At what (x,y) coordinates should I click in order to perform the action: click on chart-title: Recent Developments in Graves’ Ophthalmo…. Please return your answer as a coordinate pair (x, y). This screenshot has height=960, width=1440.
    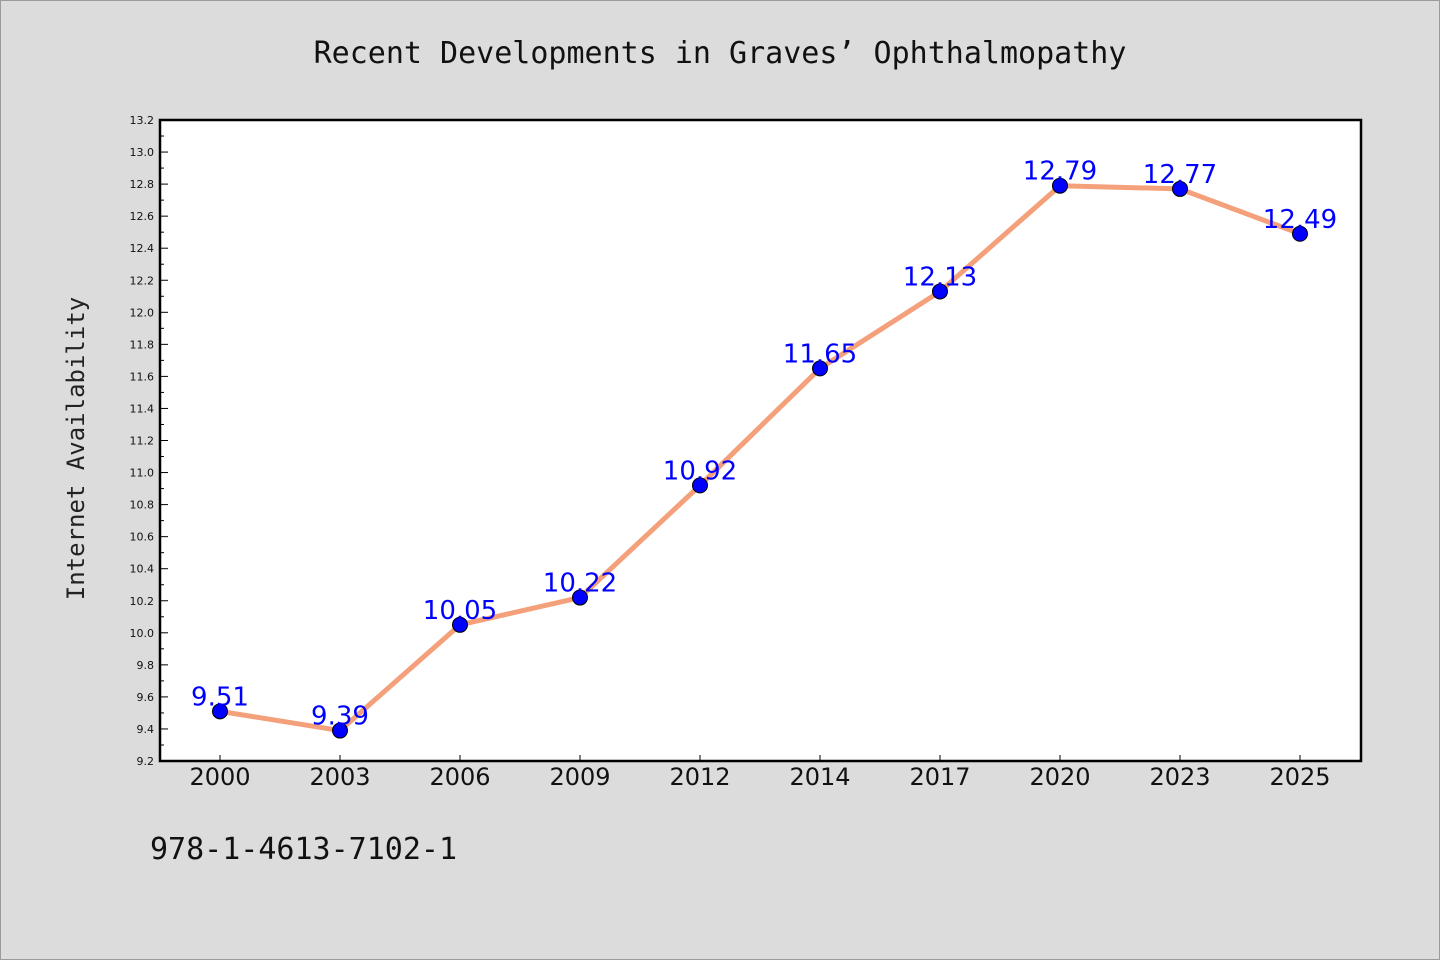
    Looking at the image, I should click on (720, 53).